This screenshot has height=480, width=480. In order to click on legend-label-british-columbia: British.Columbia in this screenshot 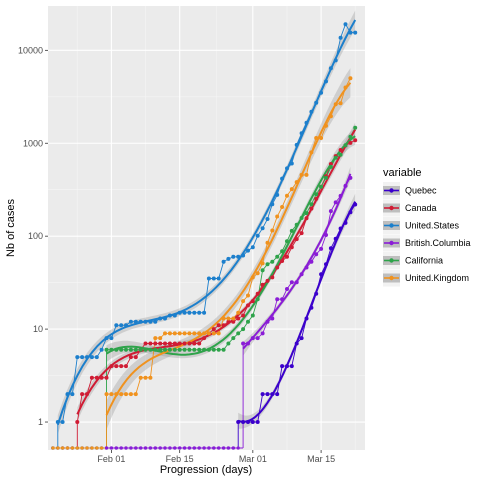, I will do `click(438, 243)`.